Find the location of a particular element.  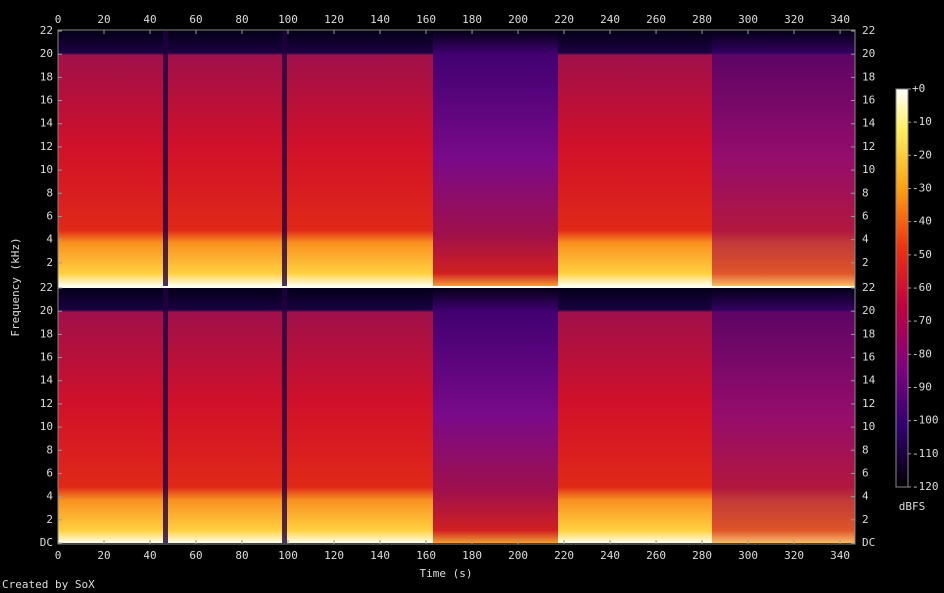

x-tick-label: 160 is located at coordinates (426, 555).